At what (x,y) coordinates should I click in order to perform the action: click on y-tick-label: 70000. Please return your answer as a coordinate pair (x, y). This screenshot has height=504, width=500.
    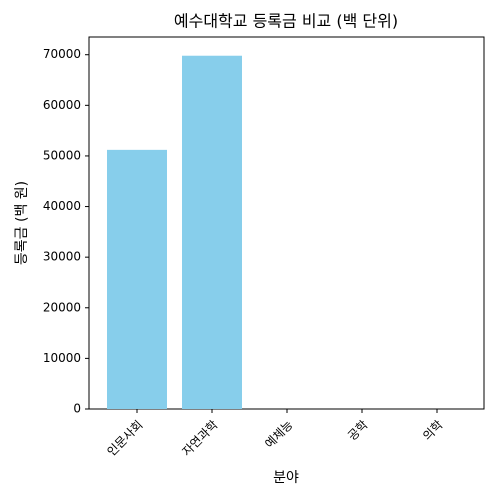
    Looking at the image, I should click on (62, 54).